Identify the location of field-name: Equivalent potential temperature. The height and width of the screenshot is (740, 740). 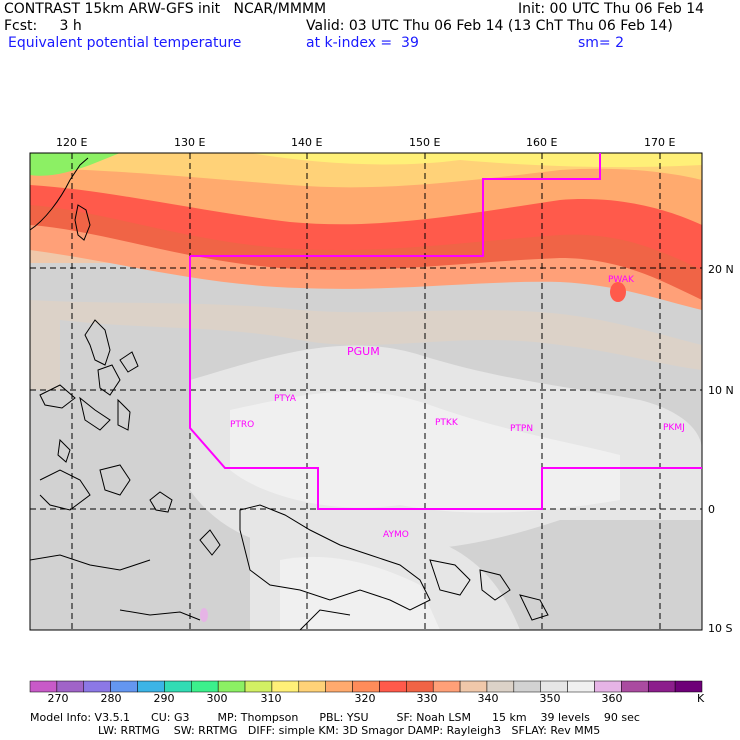
(125, 43).